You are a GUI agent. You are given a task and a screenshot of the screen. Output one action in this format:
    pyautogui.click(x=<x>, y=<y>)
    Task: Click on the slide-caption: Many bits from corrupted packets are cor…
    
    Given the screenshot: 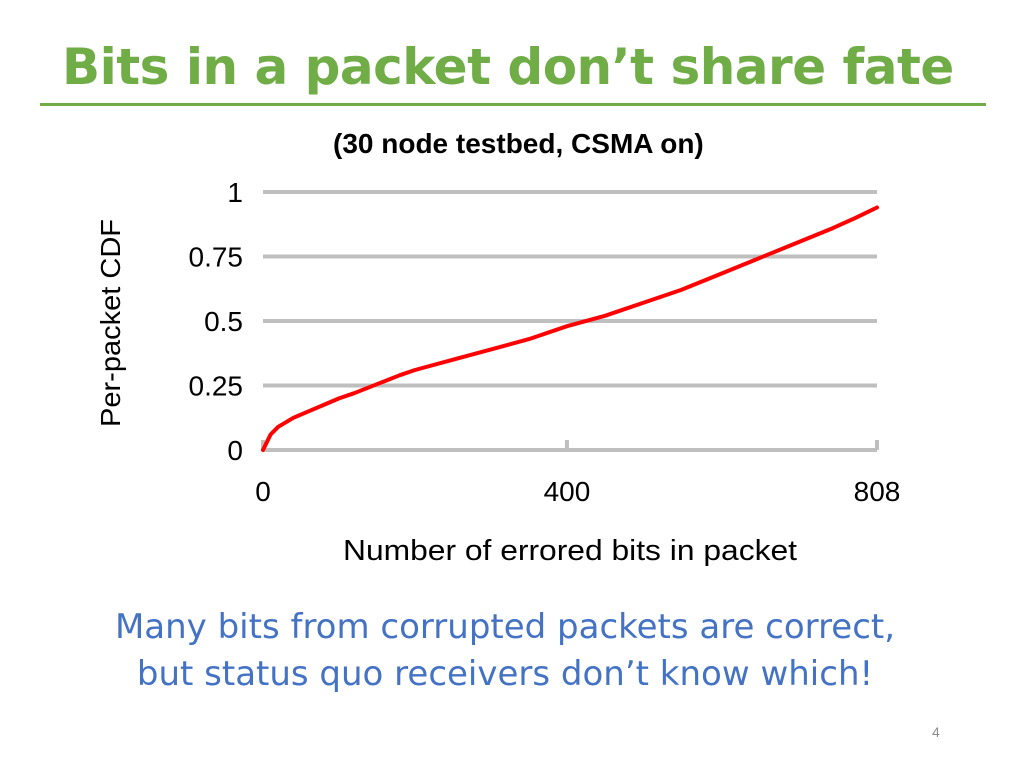 What is the action you would take?
    pyautogui.click(x=505, y=651)
    